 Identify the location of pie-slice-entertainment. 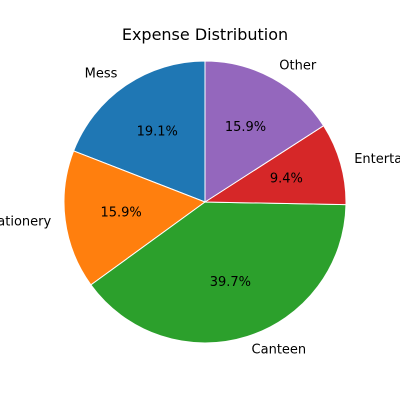
(275, 165).